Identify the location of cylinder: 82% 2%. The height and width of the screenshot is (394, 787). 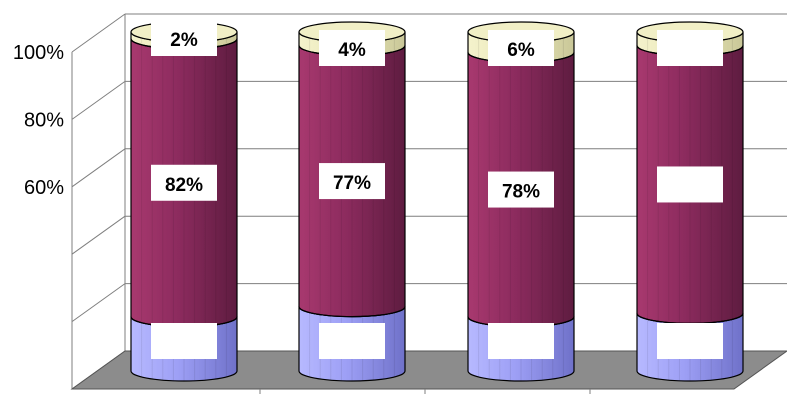
(184, 201).